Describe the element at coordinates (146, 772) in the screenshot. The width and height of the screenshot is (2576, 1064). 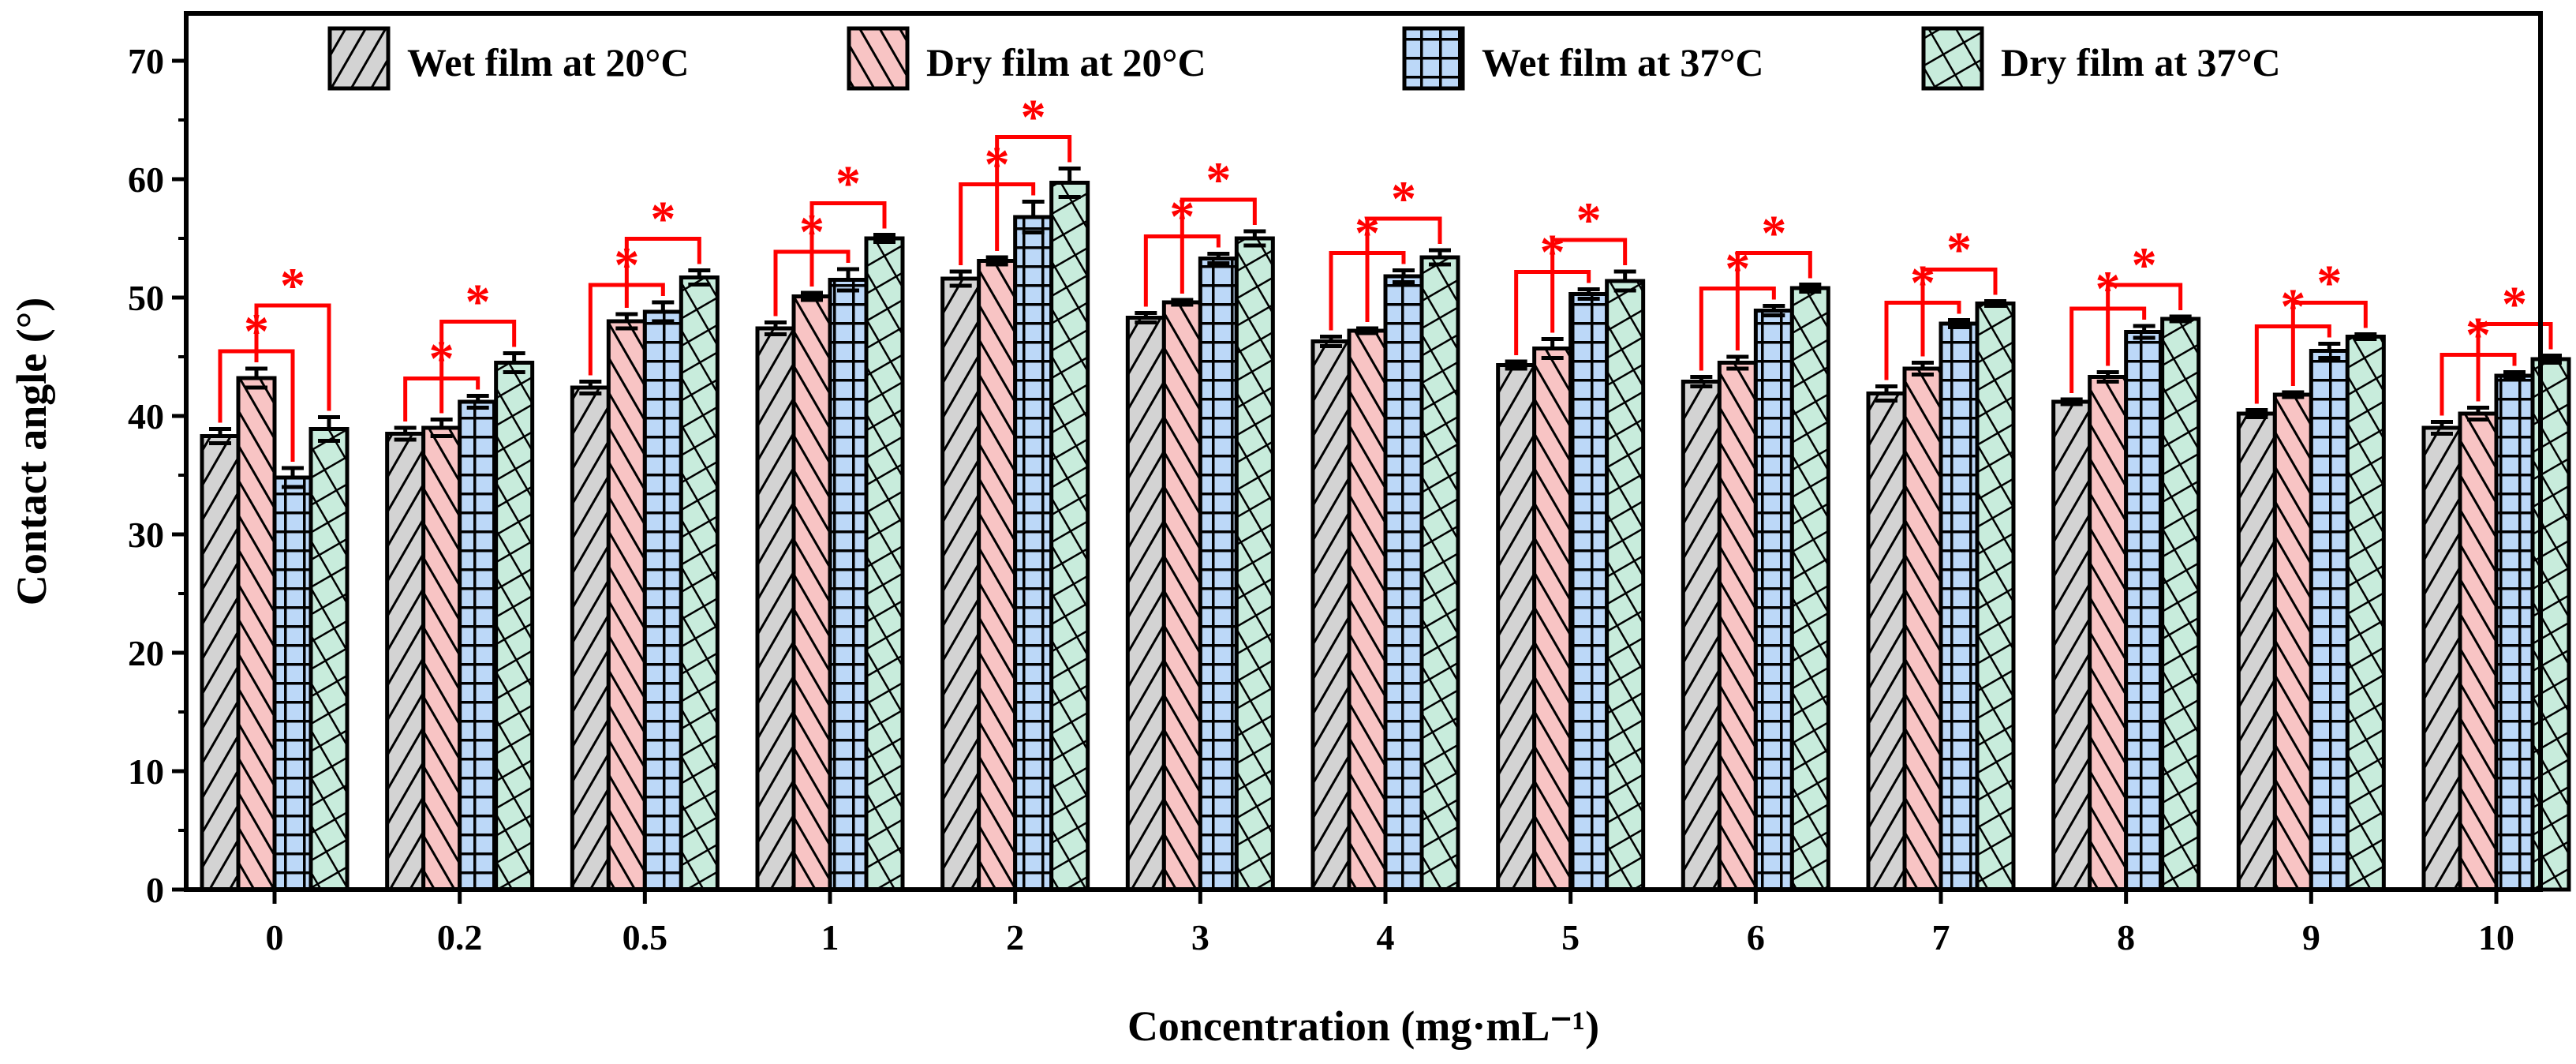
I see `y-tick-label: 10` at that location.